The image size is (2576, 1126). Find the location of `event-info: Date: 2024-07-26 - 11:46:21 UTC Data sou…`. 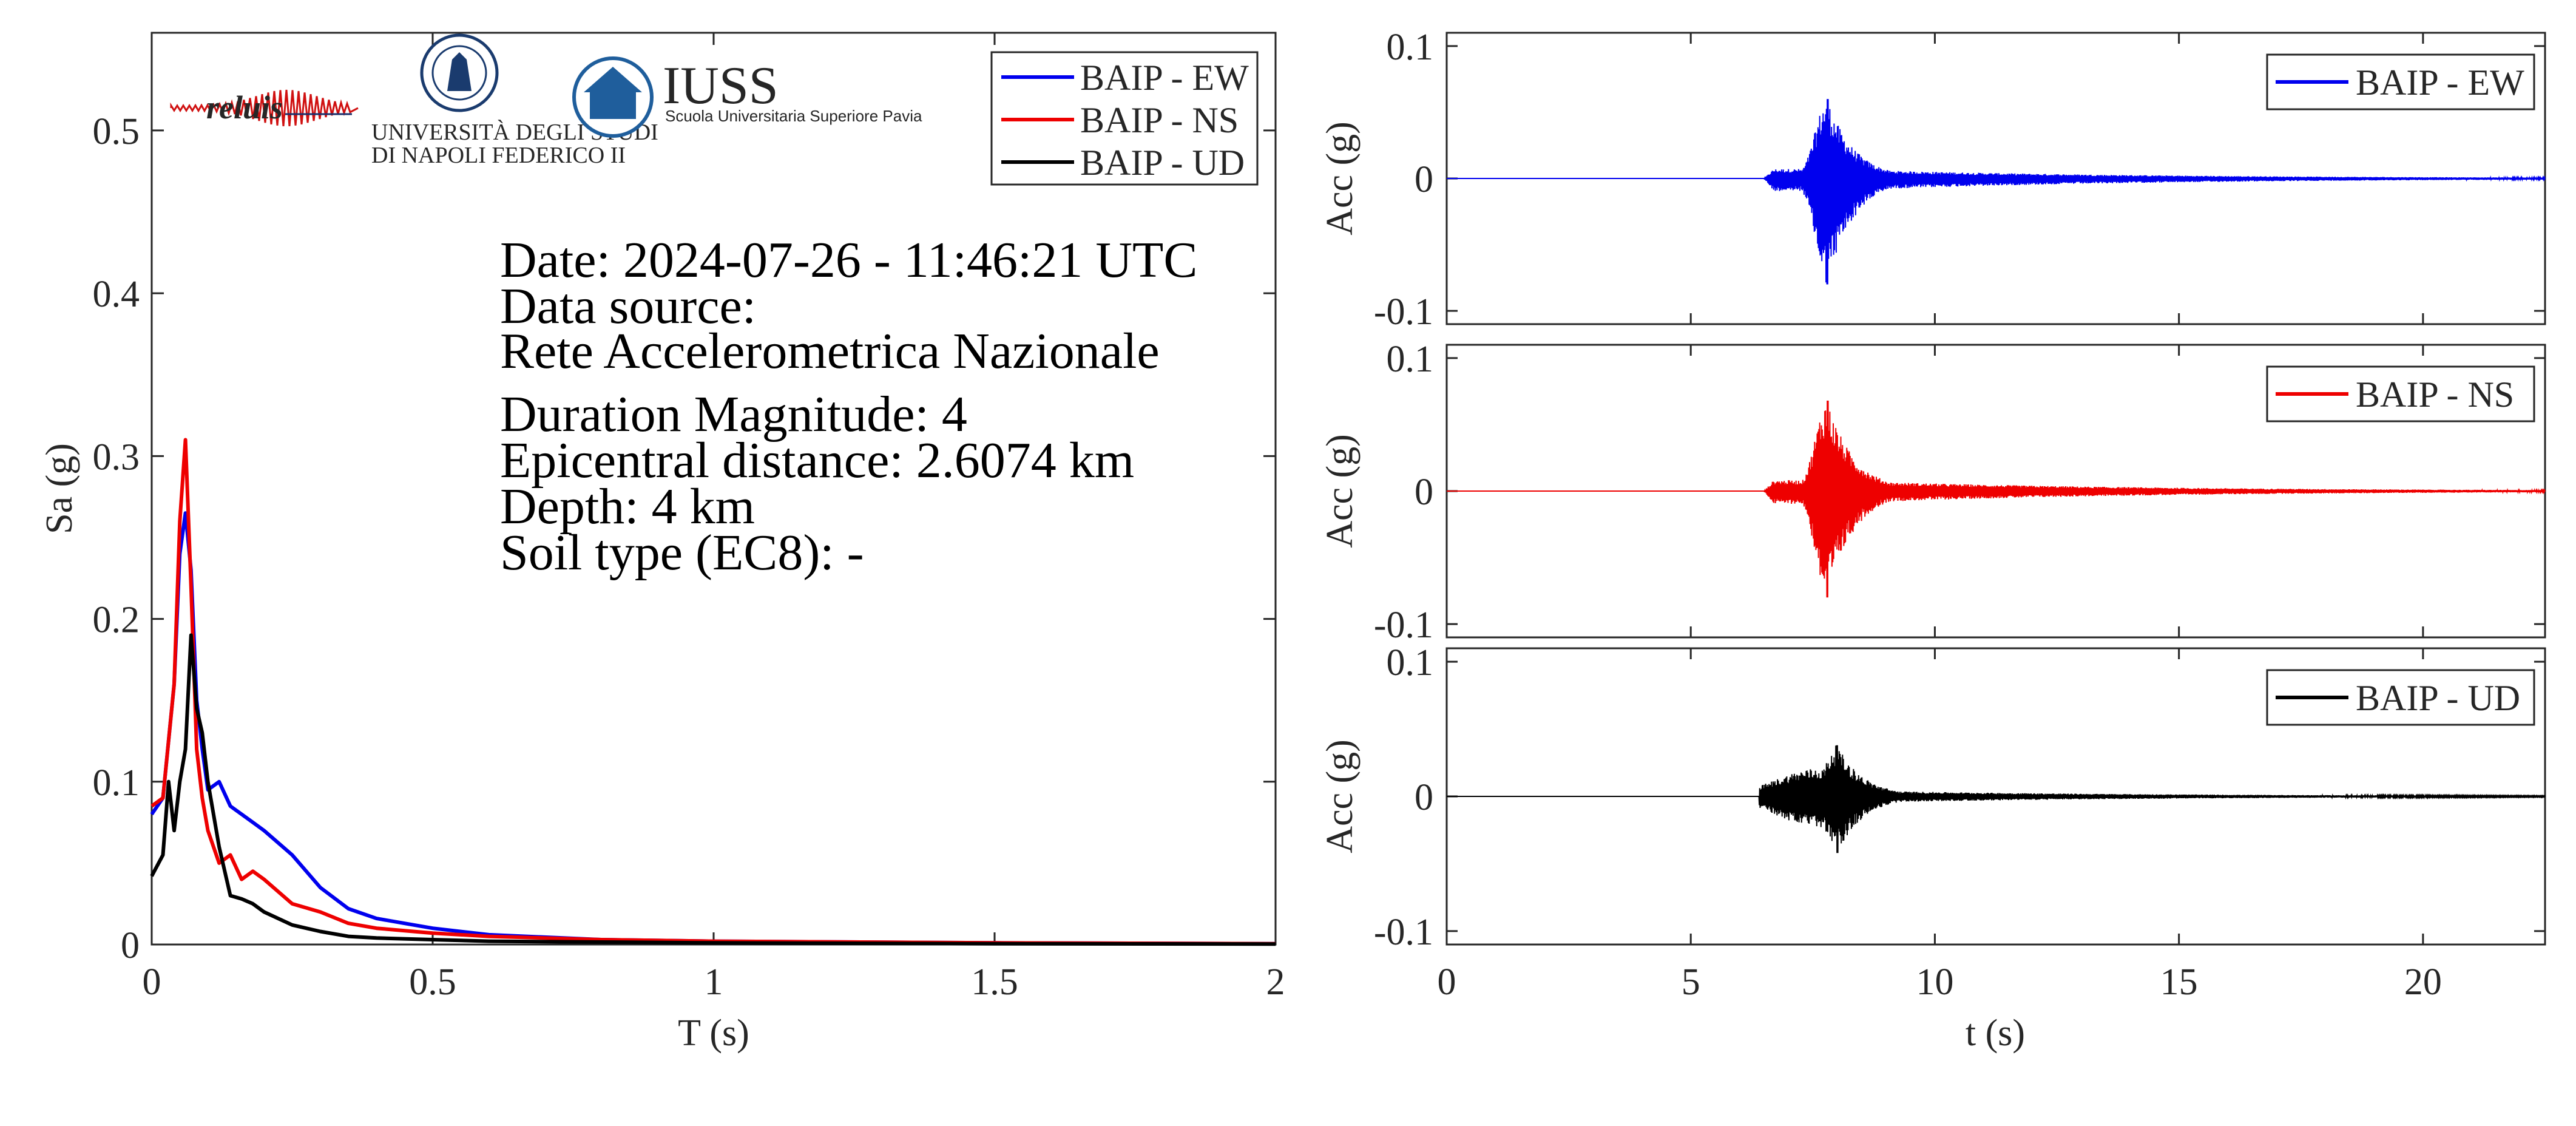

event-info: Date: 2024-07-26 - 11:46:21 UTC Data sou… is located at coordinates (848, 406).